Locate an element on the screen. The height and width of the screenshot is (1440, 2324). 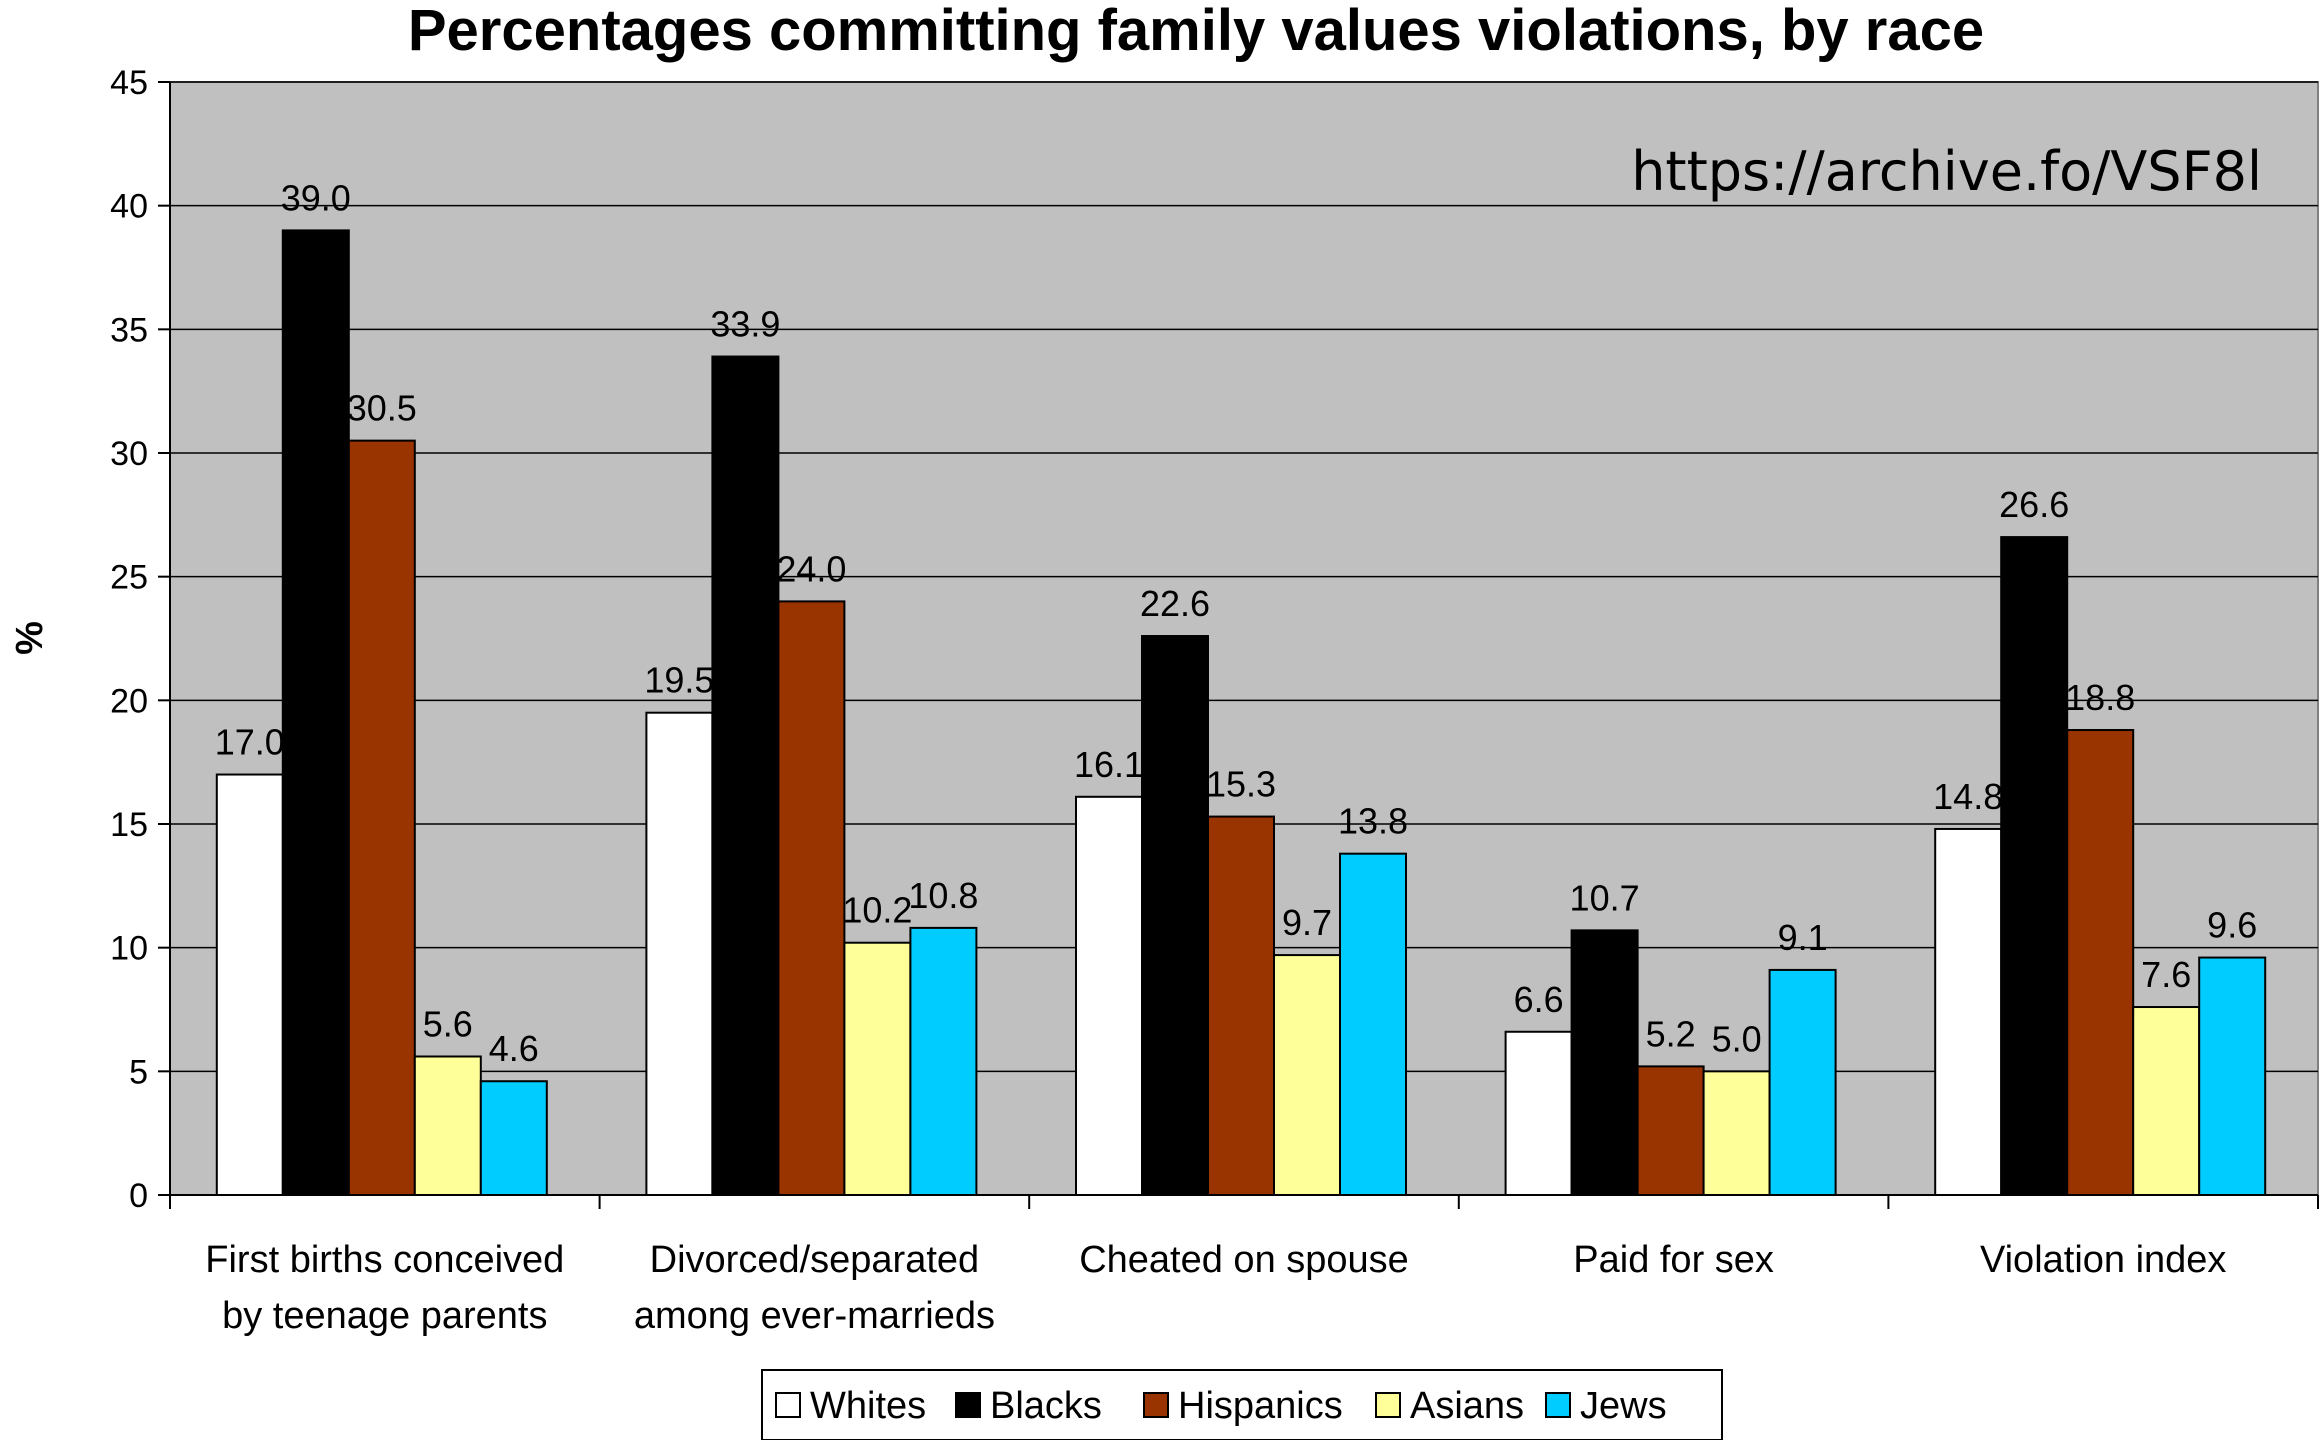
y-tick-label: 30 is located at coordinates (129, 454).